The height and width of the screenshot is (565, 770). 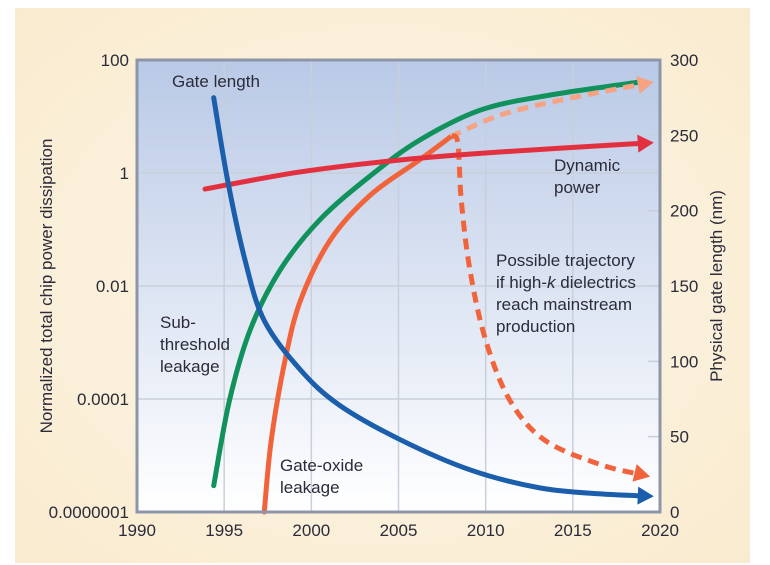 I want to click on annotation-gate-length: Gate length, so click(x=216, y=81).